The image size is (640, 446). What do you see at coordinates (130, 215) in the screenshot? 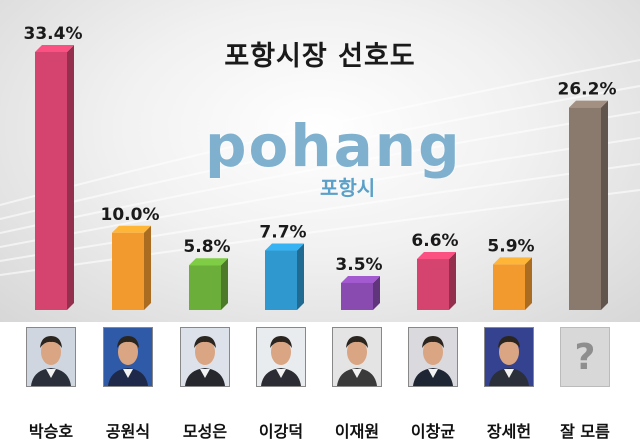
I see `value-label: 10.0%` at bounding box center [130, 215].